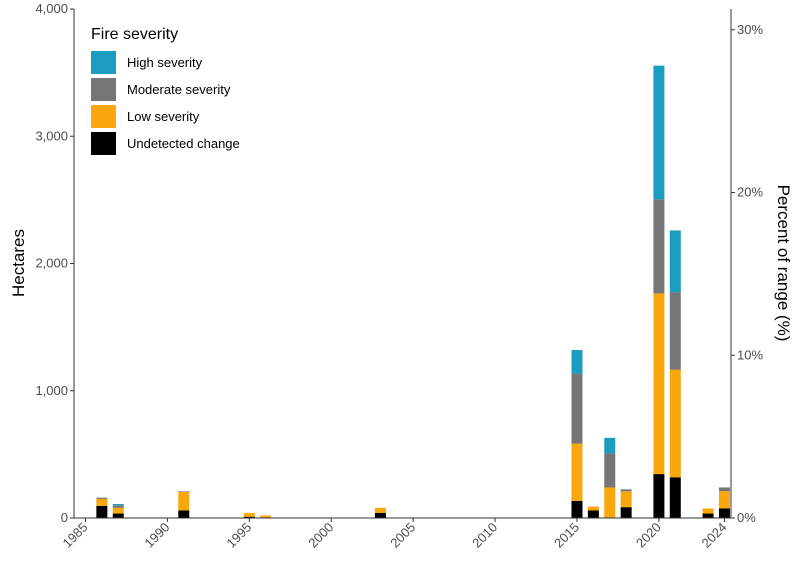 The height and width of the screenshot is (569, 798). I want to click on bar-2017-moderate-severity, so click(610, 470).